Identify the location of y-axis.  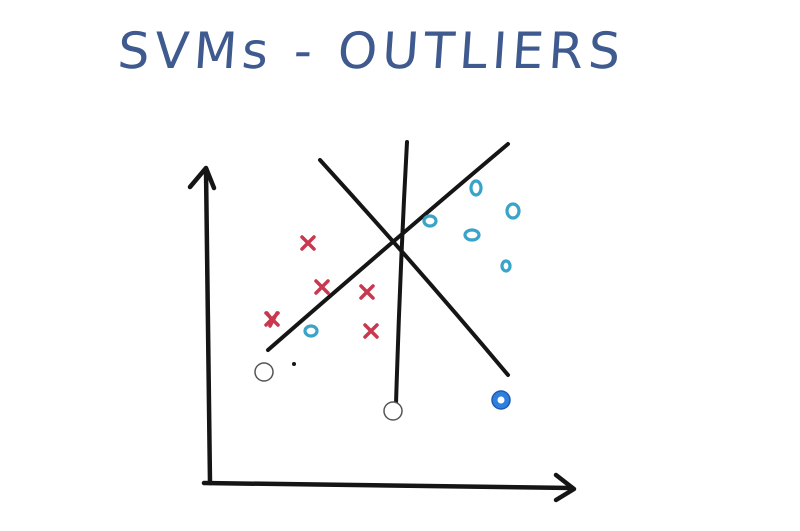
(208, 326).